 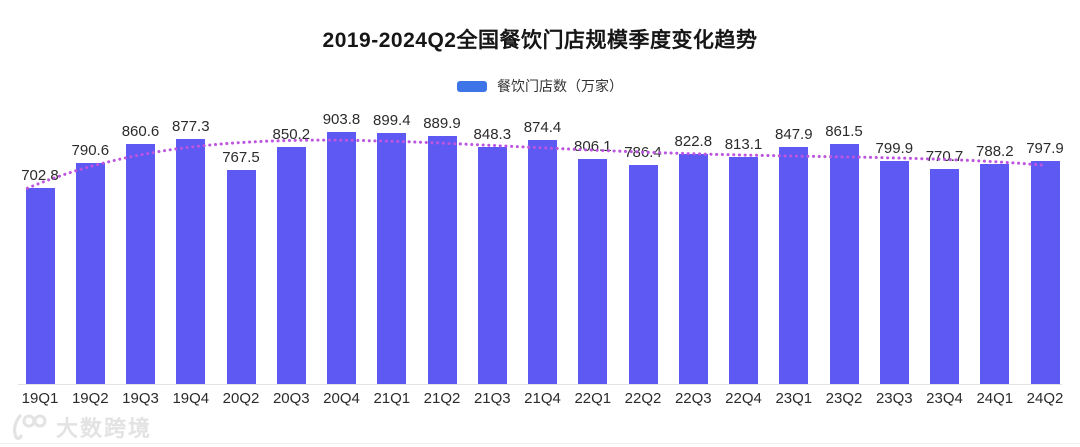 I want to click on x-axis-line, so click(x=540, y=384).